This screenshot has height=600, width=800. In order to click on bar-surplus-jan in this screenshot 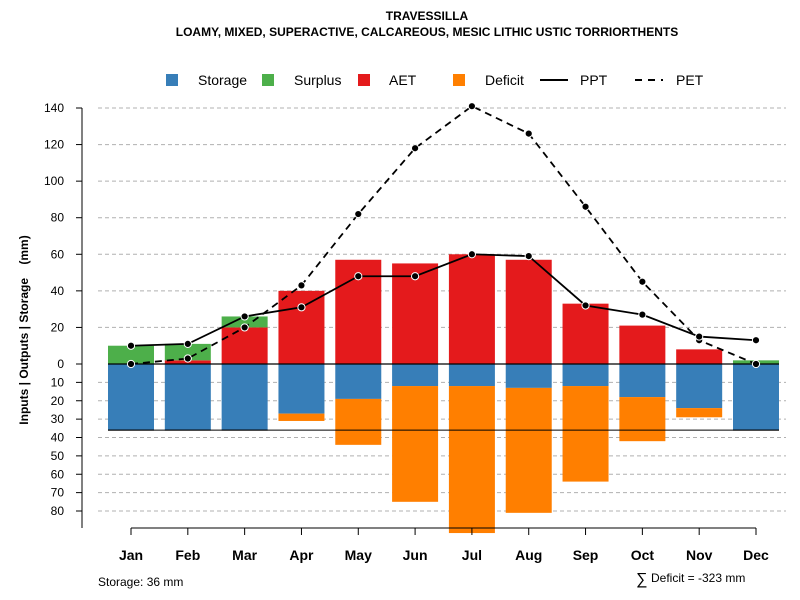, I will do `click(131, 354)`.